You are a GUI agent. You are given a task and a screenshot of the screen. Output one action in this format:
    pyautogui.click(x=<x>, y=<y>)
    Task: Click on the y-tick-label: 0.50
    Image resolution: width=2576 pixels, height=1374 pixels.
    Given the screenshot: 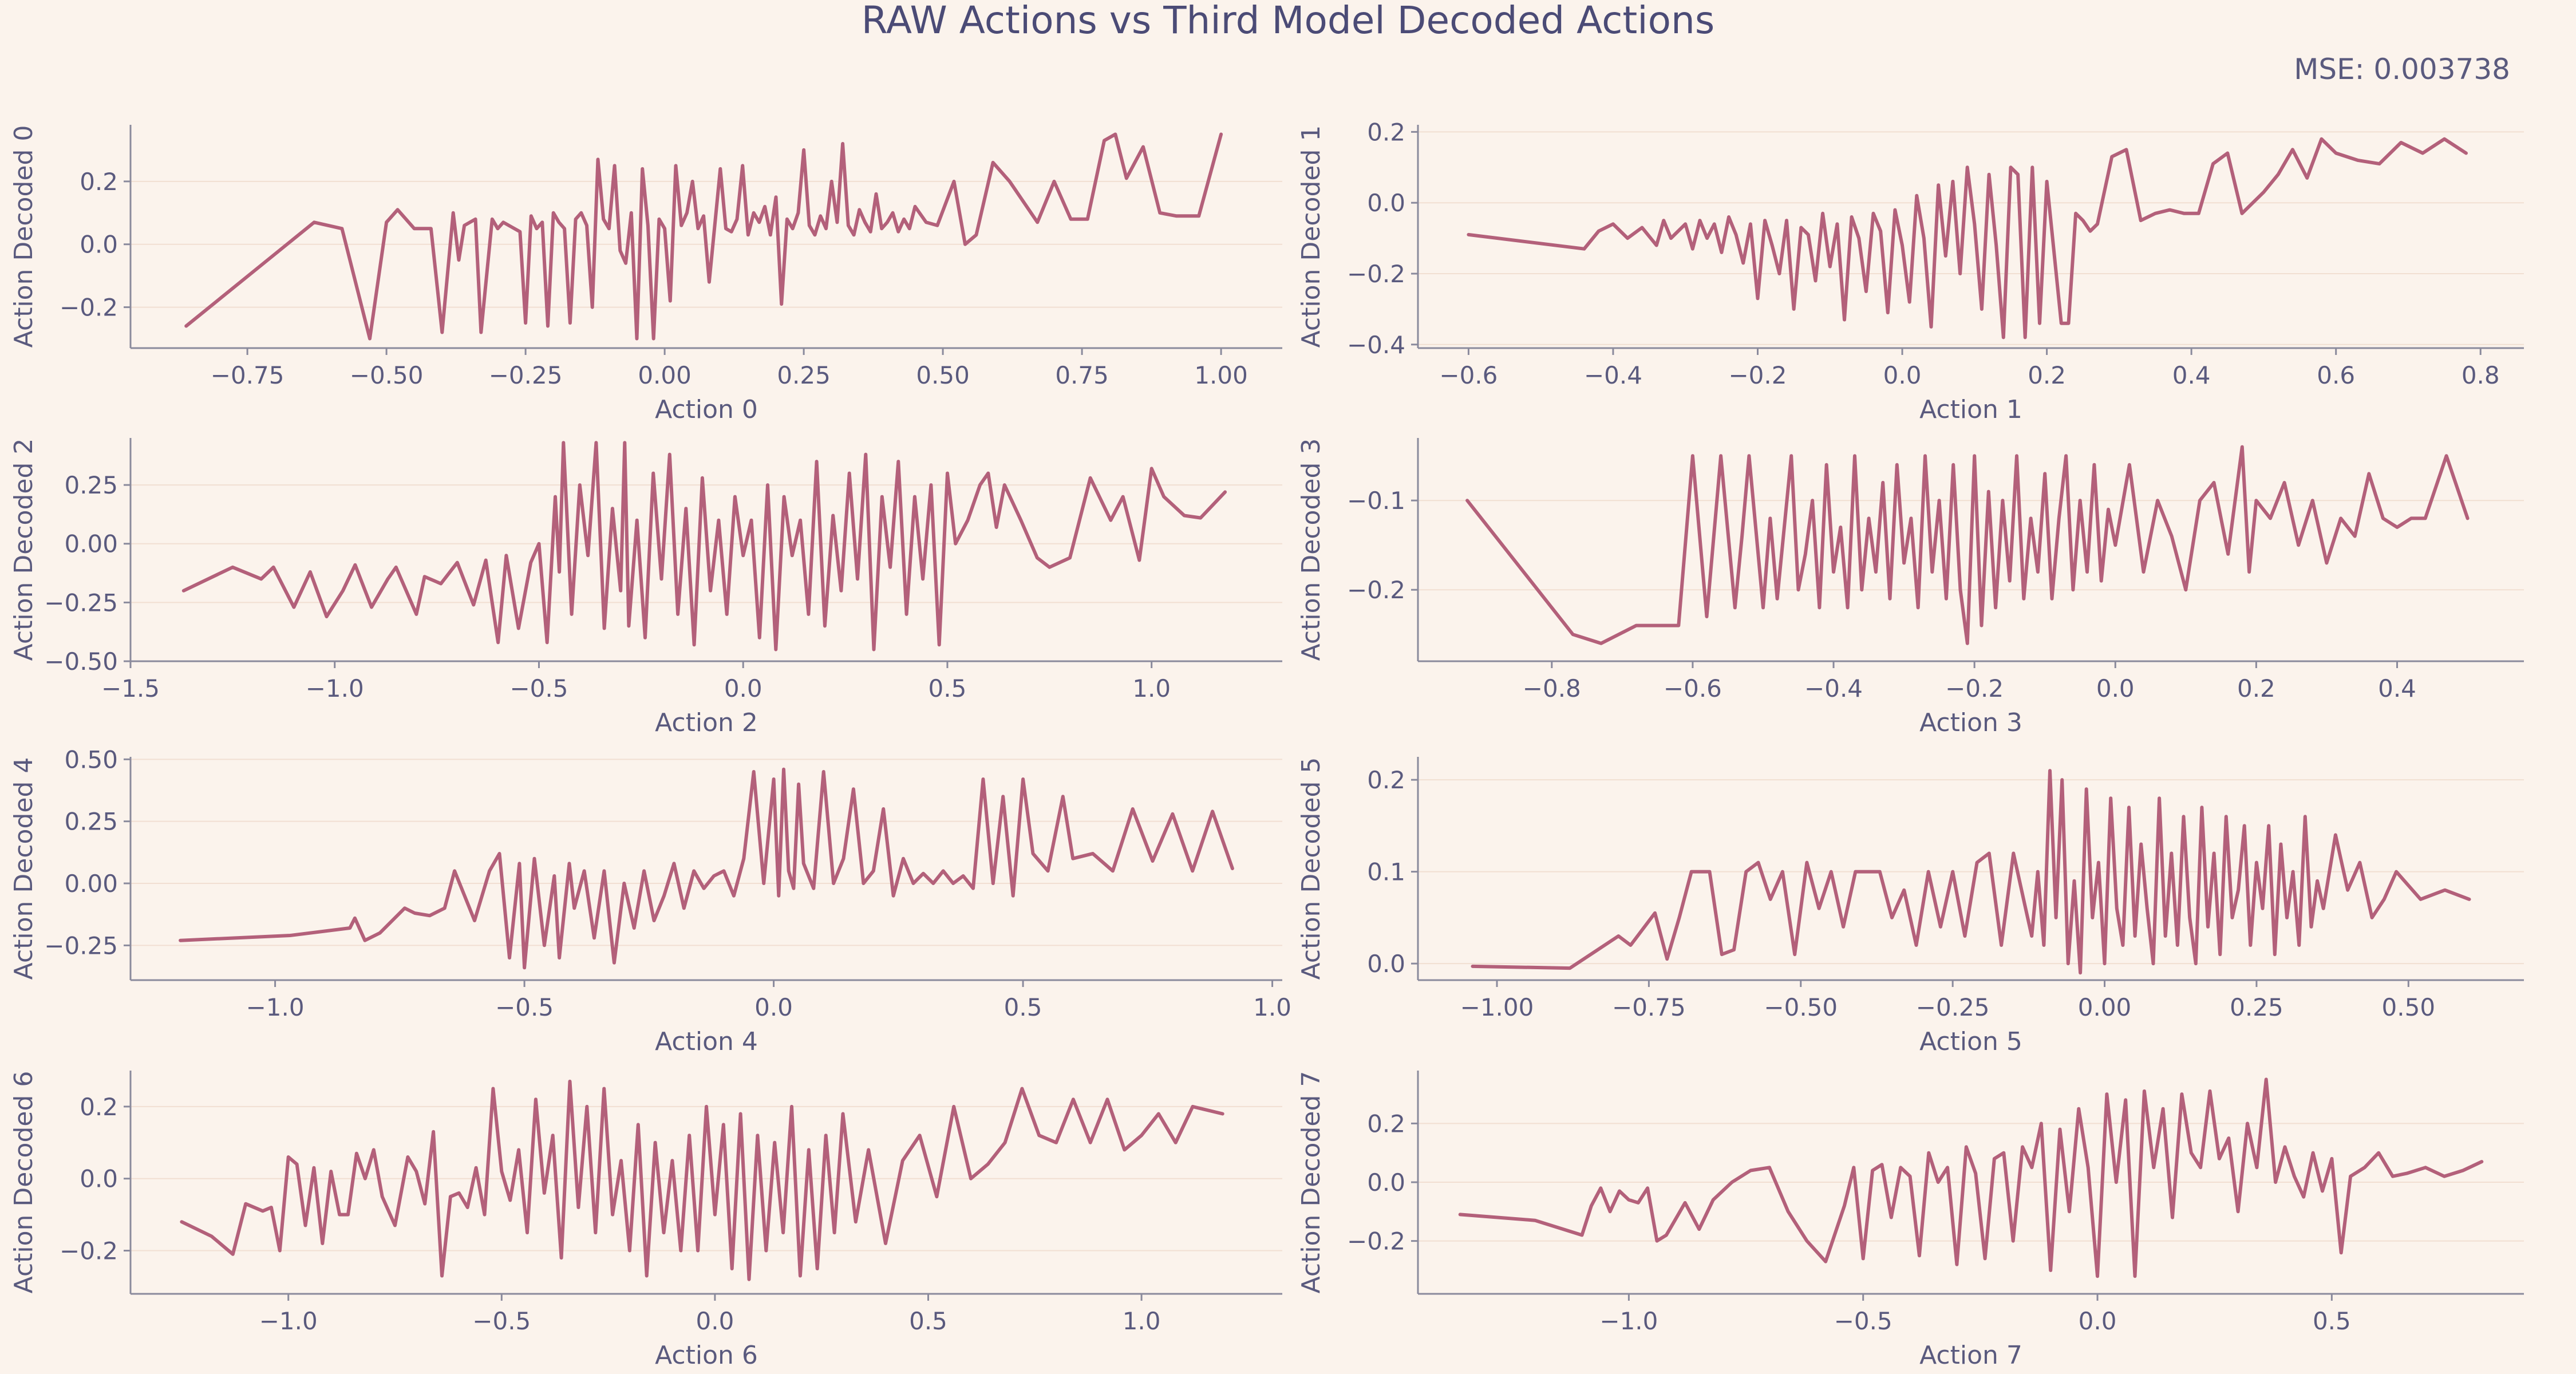 What is the action you would take?
    pyautogui.click(x=91, y=759)
    